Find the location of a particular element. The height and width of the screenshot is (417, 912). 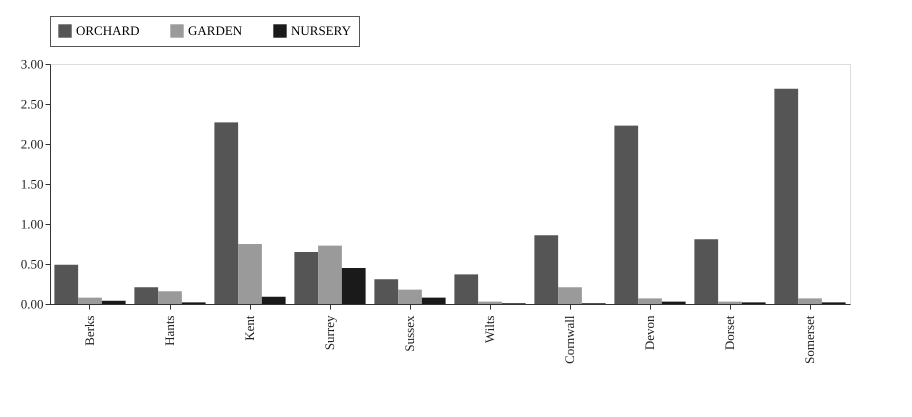

x-tick-label: Somerset is located at coordinates (809, 339).